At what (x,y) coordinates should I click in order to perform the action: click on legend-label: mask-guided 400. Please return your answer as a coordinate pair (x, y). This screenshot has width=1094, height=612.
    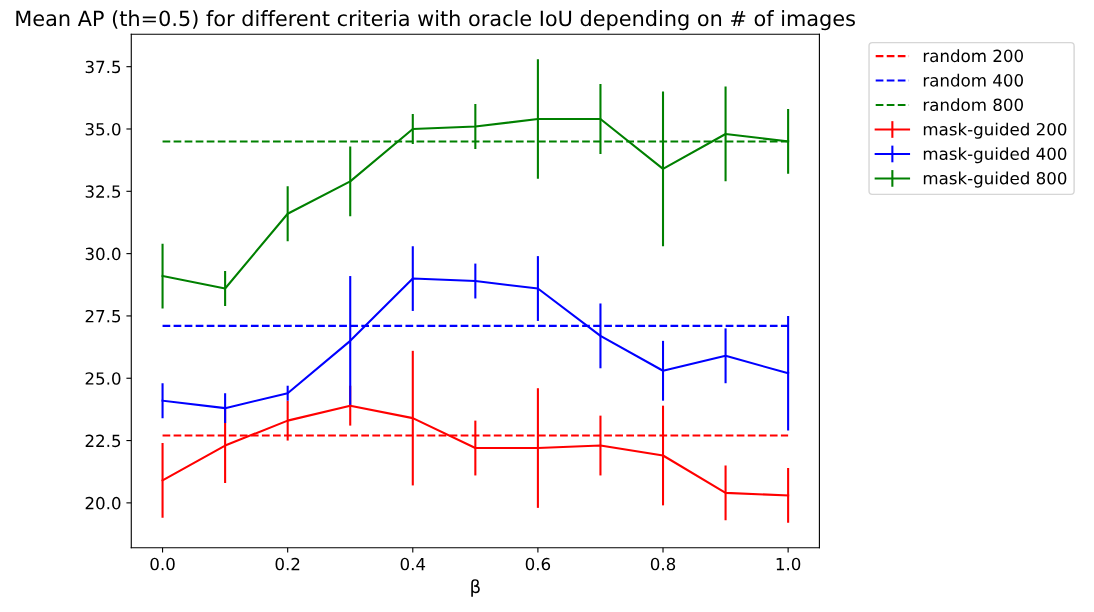
    Looking at the image, I should click on (995, 155).